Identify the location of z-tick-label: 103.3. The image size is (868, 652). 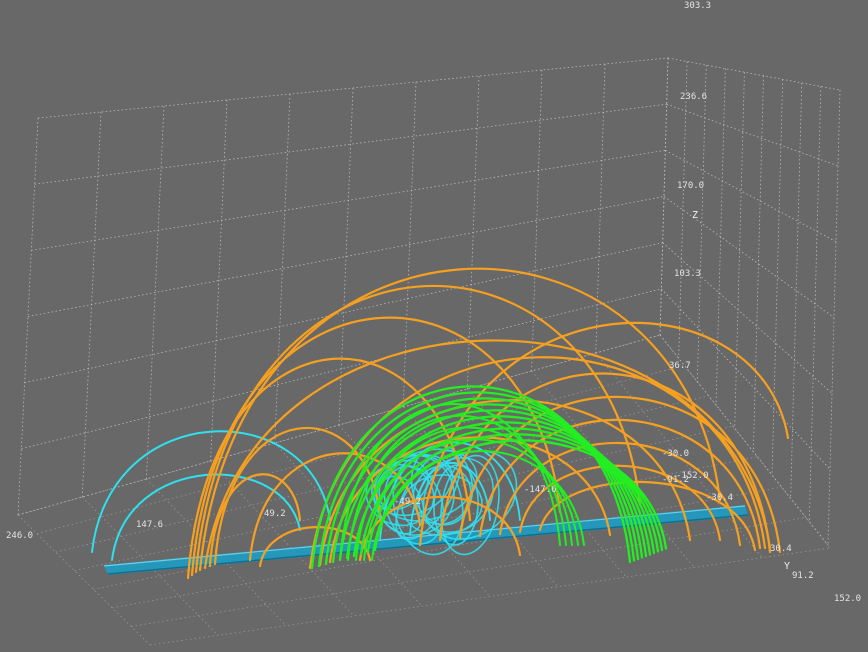
(687, 274).